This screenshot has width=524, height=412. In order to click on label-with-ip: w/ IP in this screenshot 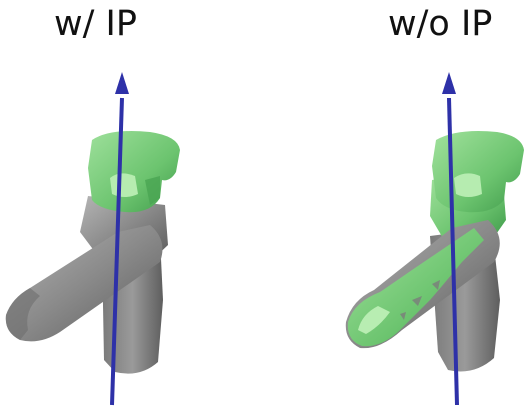, I will do `click(95, 24)`.